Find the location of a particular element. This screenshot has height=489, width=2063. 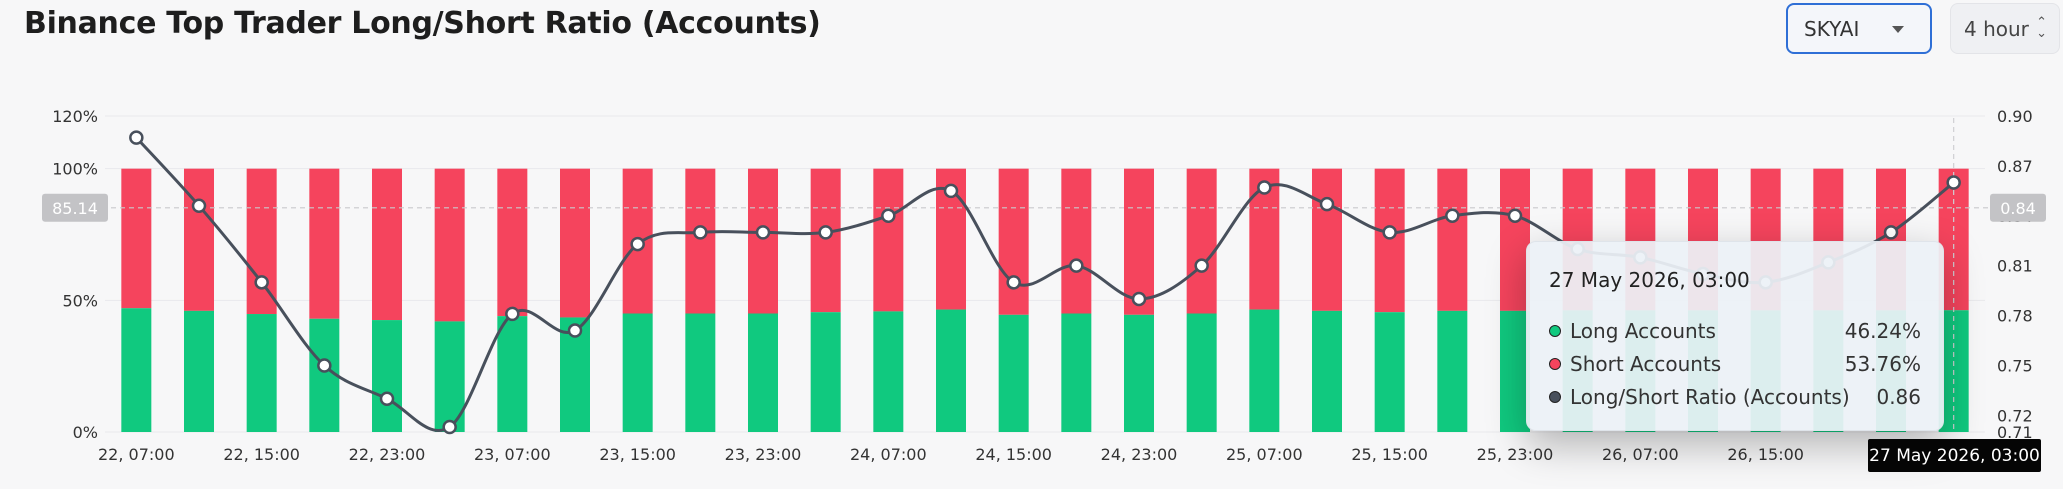

updown-arrows-icon: ⌃ ⌄ is located at coordinates (2041, 28).